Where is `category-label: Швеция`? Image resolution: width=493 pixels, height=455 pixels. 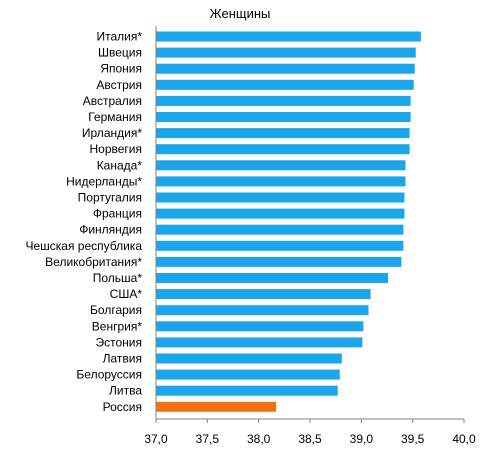
category-label: Швеция is located at coordinates (120, 53).